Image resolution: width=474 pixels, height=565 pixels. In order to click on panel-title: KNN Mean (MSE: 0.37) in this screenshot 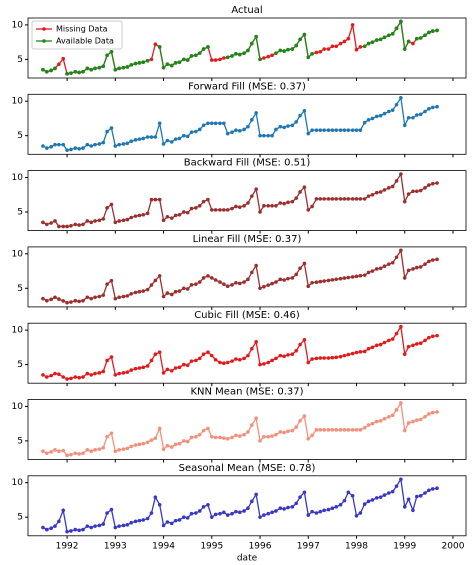, I will do `click(246, 392)`.